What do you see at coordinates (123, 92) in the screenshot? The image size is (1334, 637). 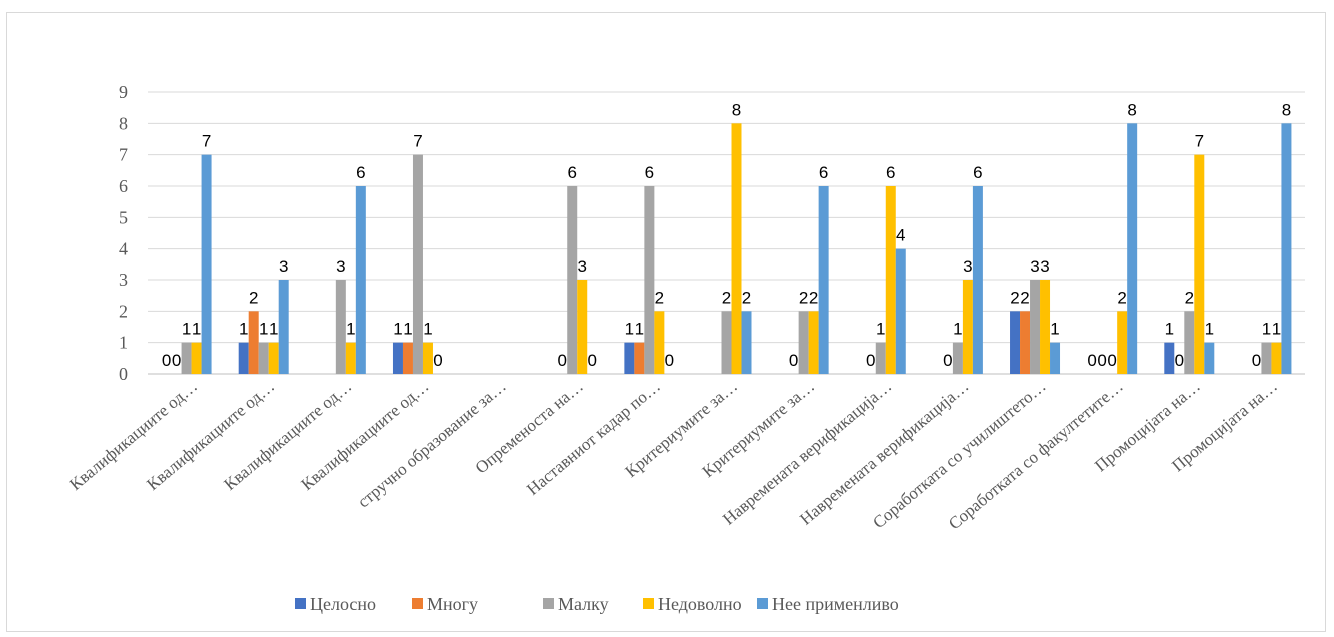 I see `y-tick-label: 9` at bounding box center [123, 92].